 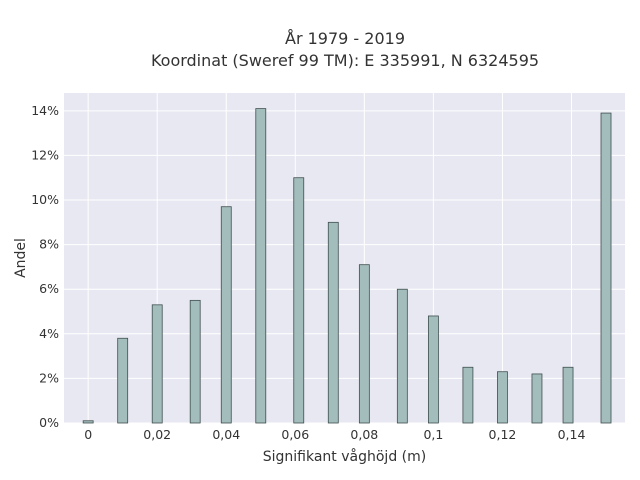 What do you see at coordinates (21, 258) in the screenshot?
I see `y-axis-title: Andel` at bounding box center [21, 258].